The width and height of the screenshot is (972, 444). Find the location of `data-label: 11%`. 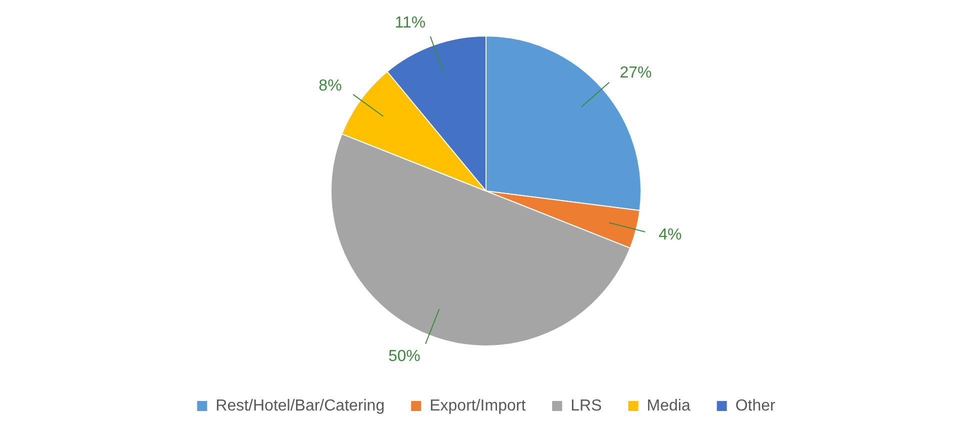

data-label: 11% is located at coordinates (410, 23).